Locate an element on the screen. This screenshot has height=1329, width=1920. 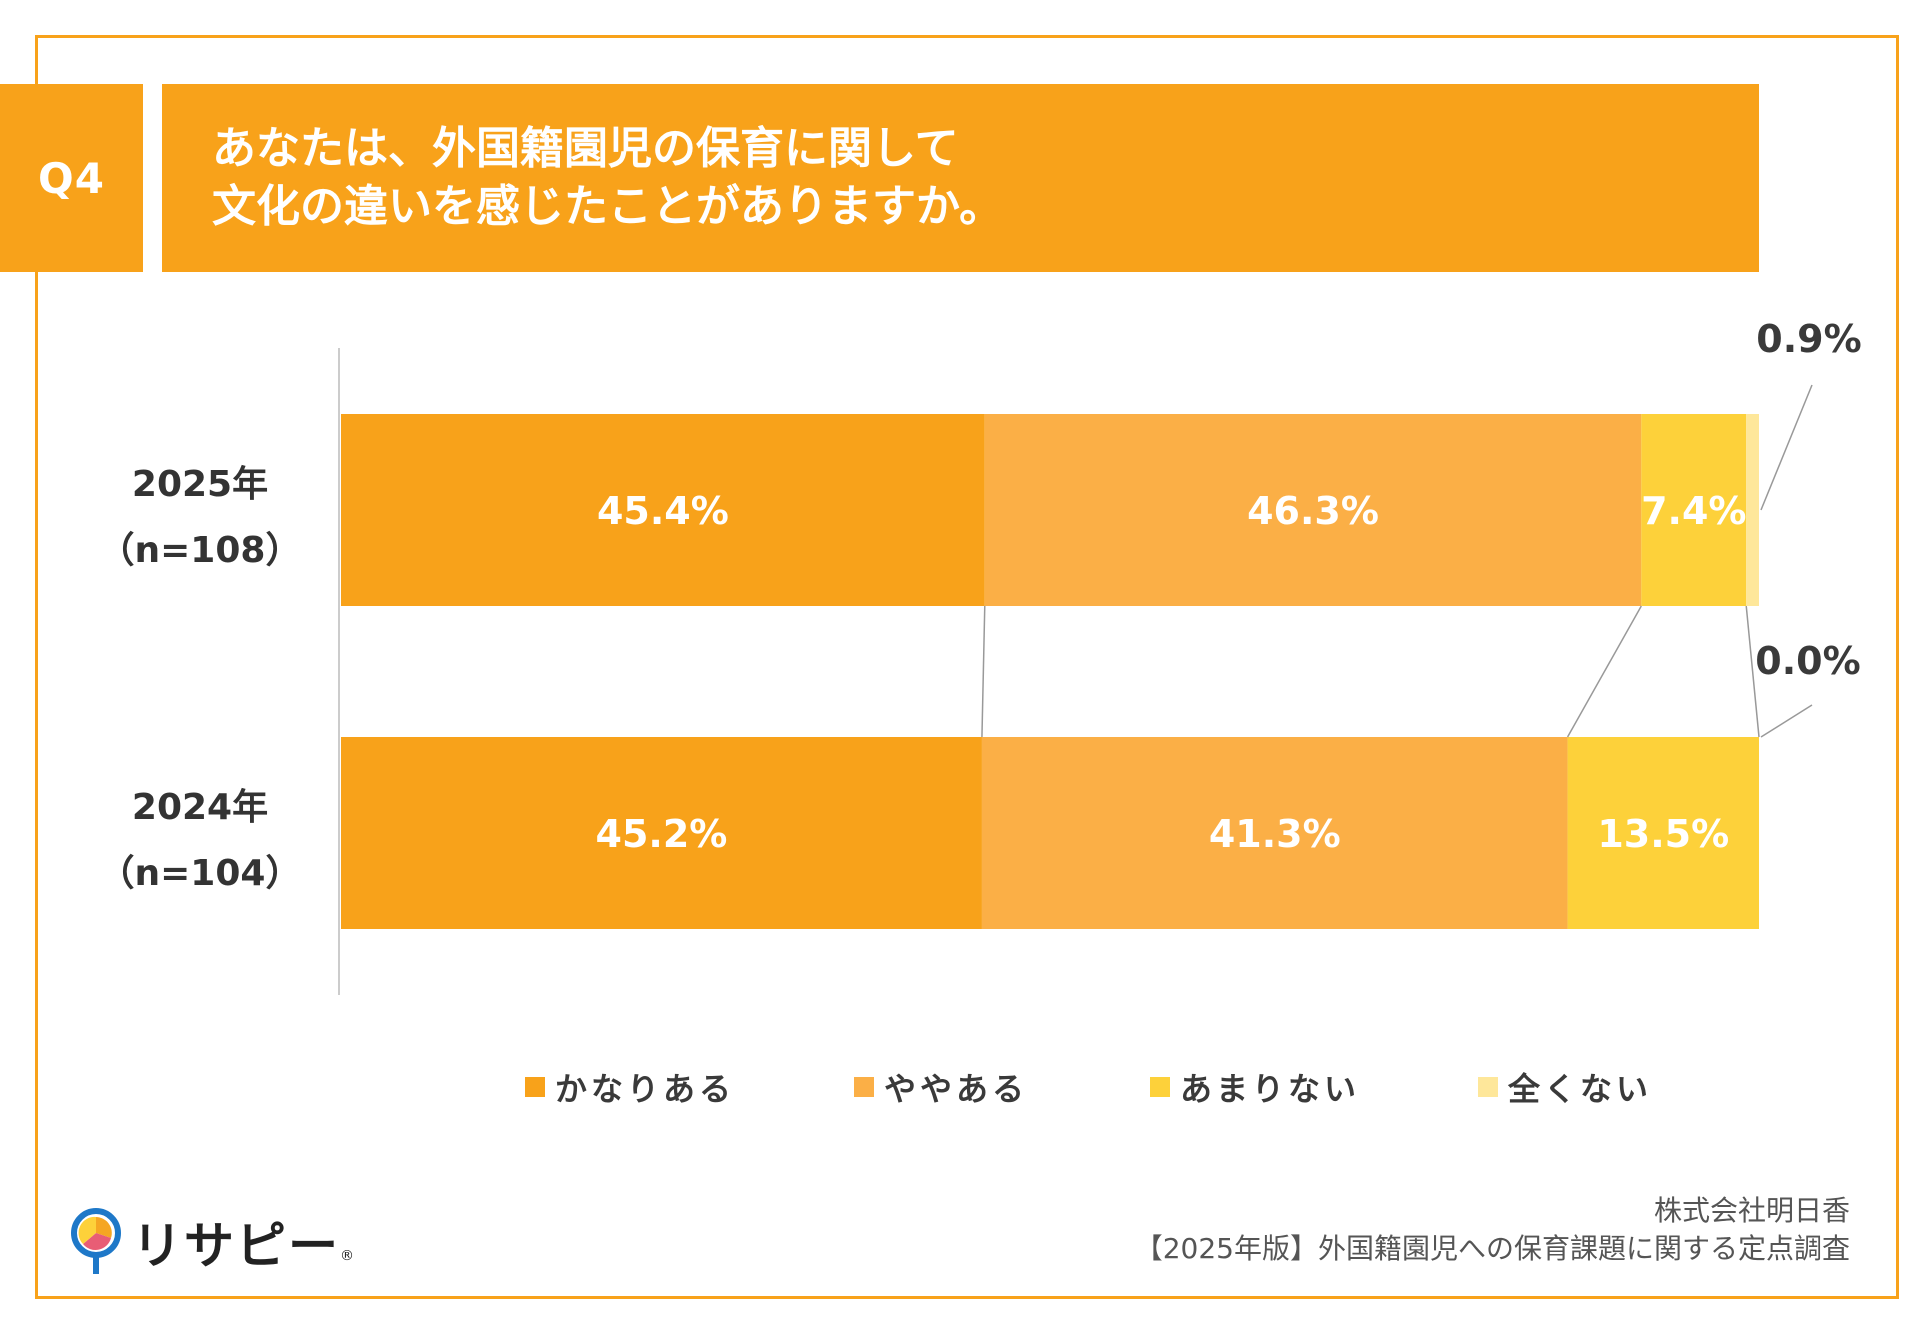
legend-label-2: あまりない is located at coordinates (1270, 1089).